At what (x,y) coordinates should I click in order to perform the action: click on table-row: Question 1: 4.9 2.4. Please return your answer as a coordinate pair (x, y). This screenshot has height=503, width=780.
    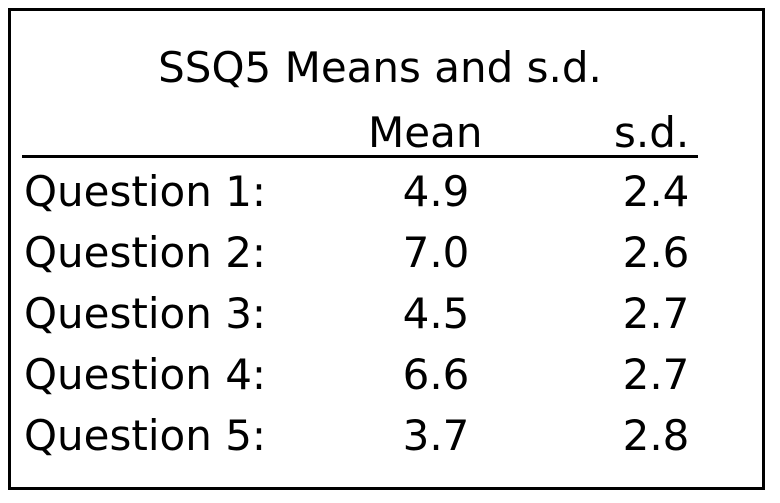
    Looking at the image, I should click on (390, 192).